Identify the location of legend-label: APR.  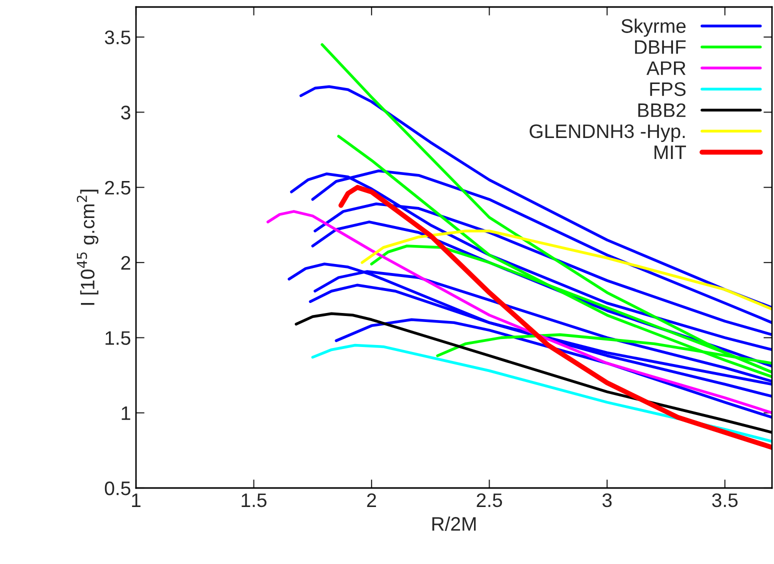
(666, 68).